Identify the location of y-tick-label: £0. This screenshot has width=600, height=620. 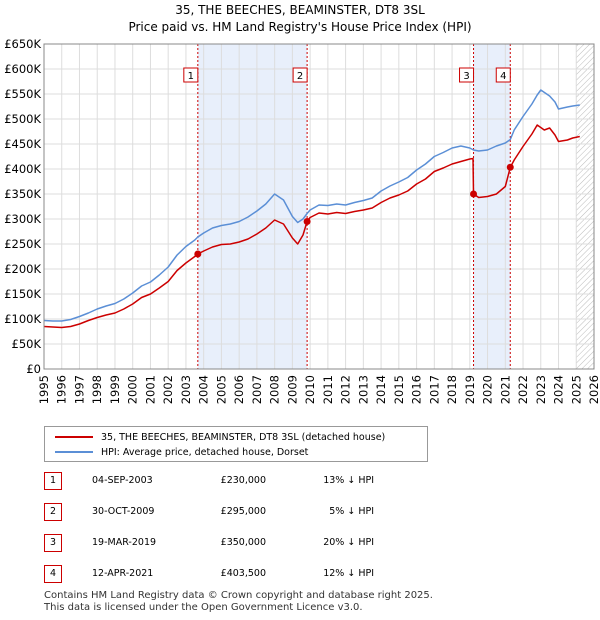
(33, 369).